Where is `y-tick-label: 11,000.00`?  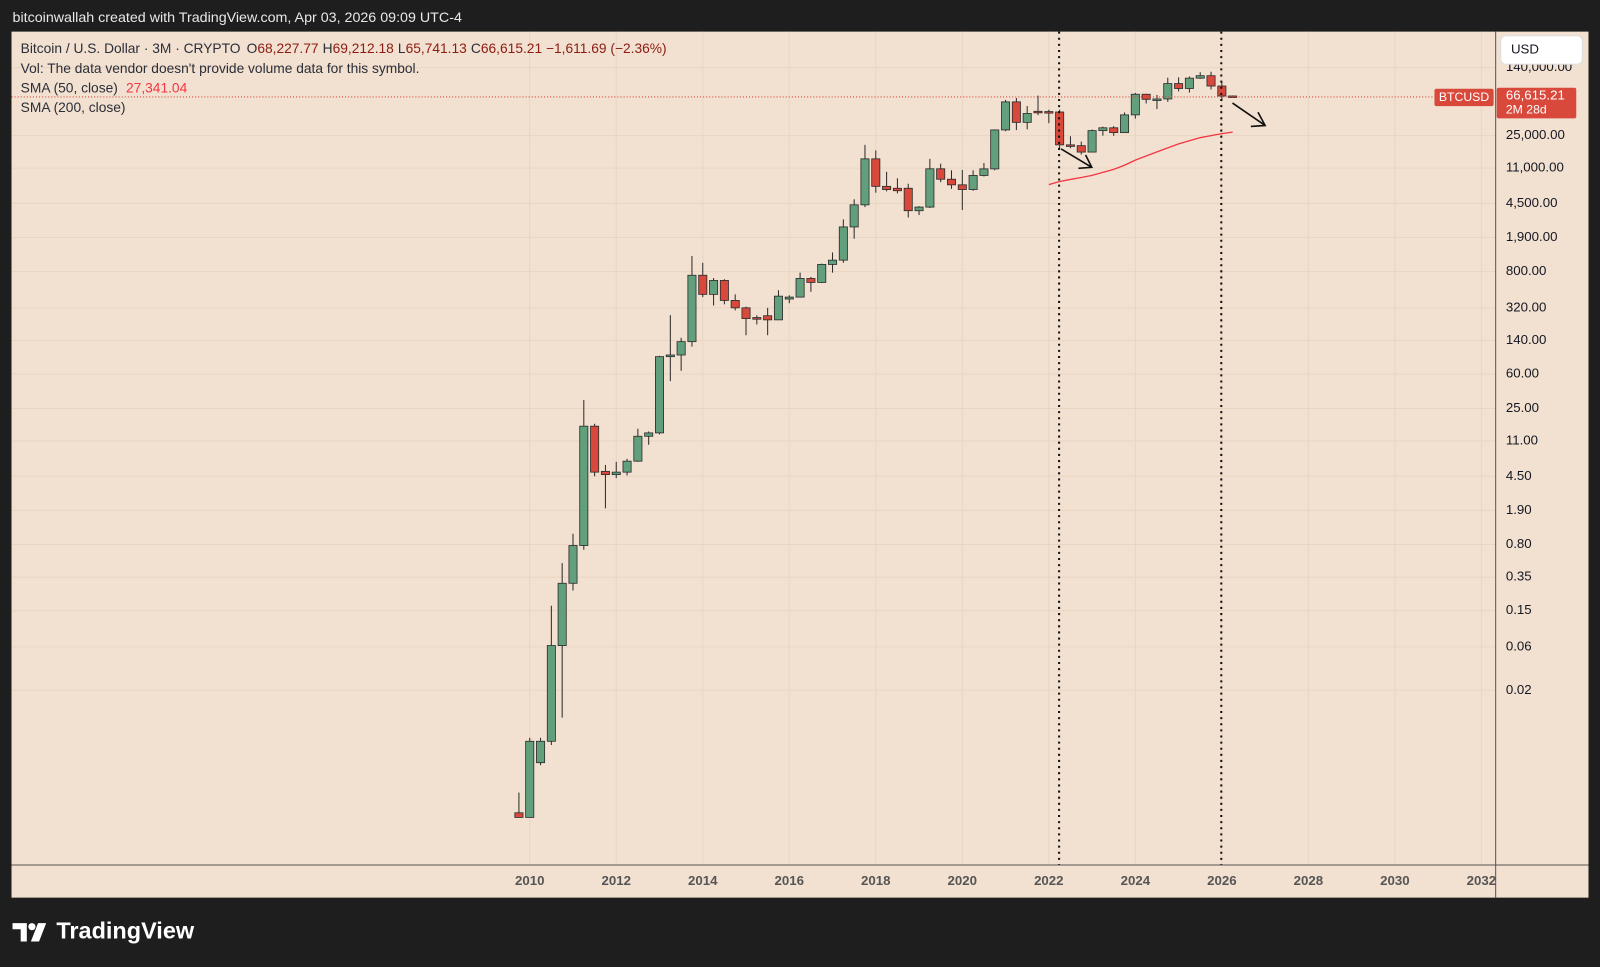
y-tick-label: 11,000.00 is located at coordinates (1535, 167).